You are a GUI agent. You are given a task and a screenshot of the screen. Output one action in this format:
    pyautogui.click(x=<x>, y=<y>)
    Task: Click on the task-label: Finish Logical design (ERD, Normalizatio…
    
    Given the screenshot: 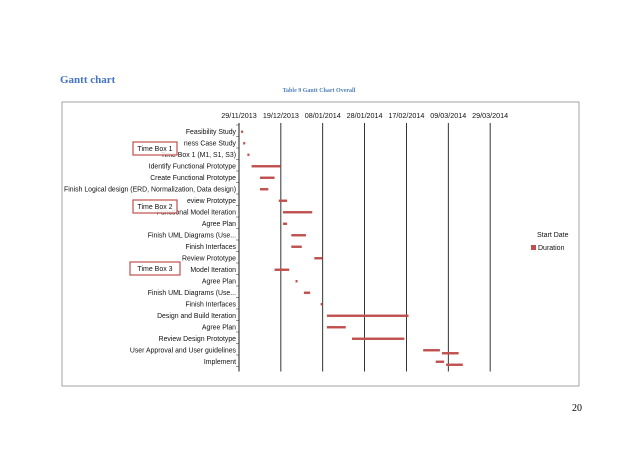 What is the action you would take?
    pyautogui.click(x=150, y=190)
    